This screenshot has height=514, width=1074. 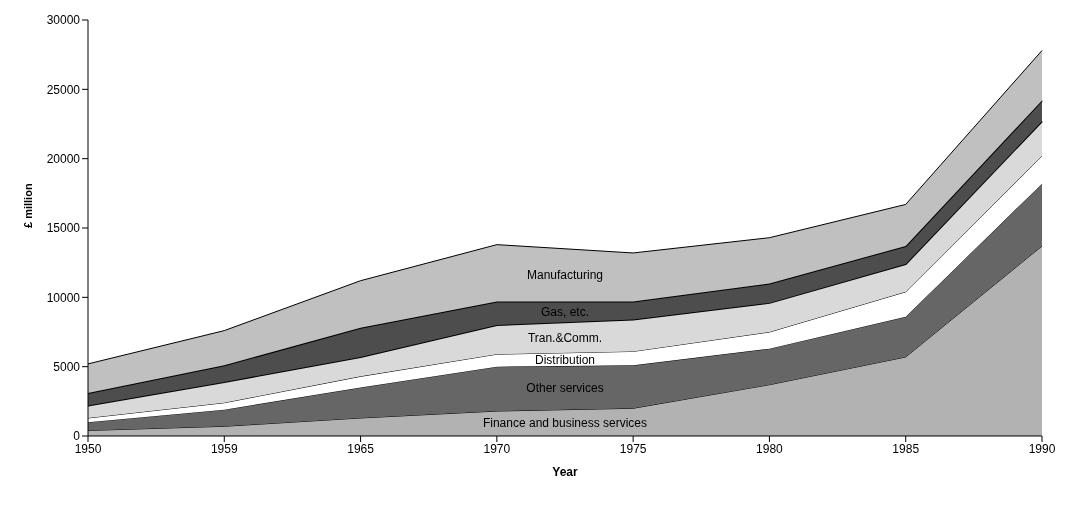 I want to click on x-tick-label: 1990, so click(x=1042, y=448).